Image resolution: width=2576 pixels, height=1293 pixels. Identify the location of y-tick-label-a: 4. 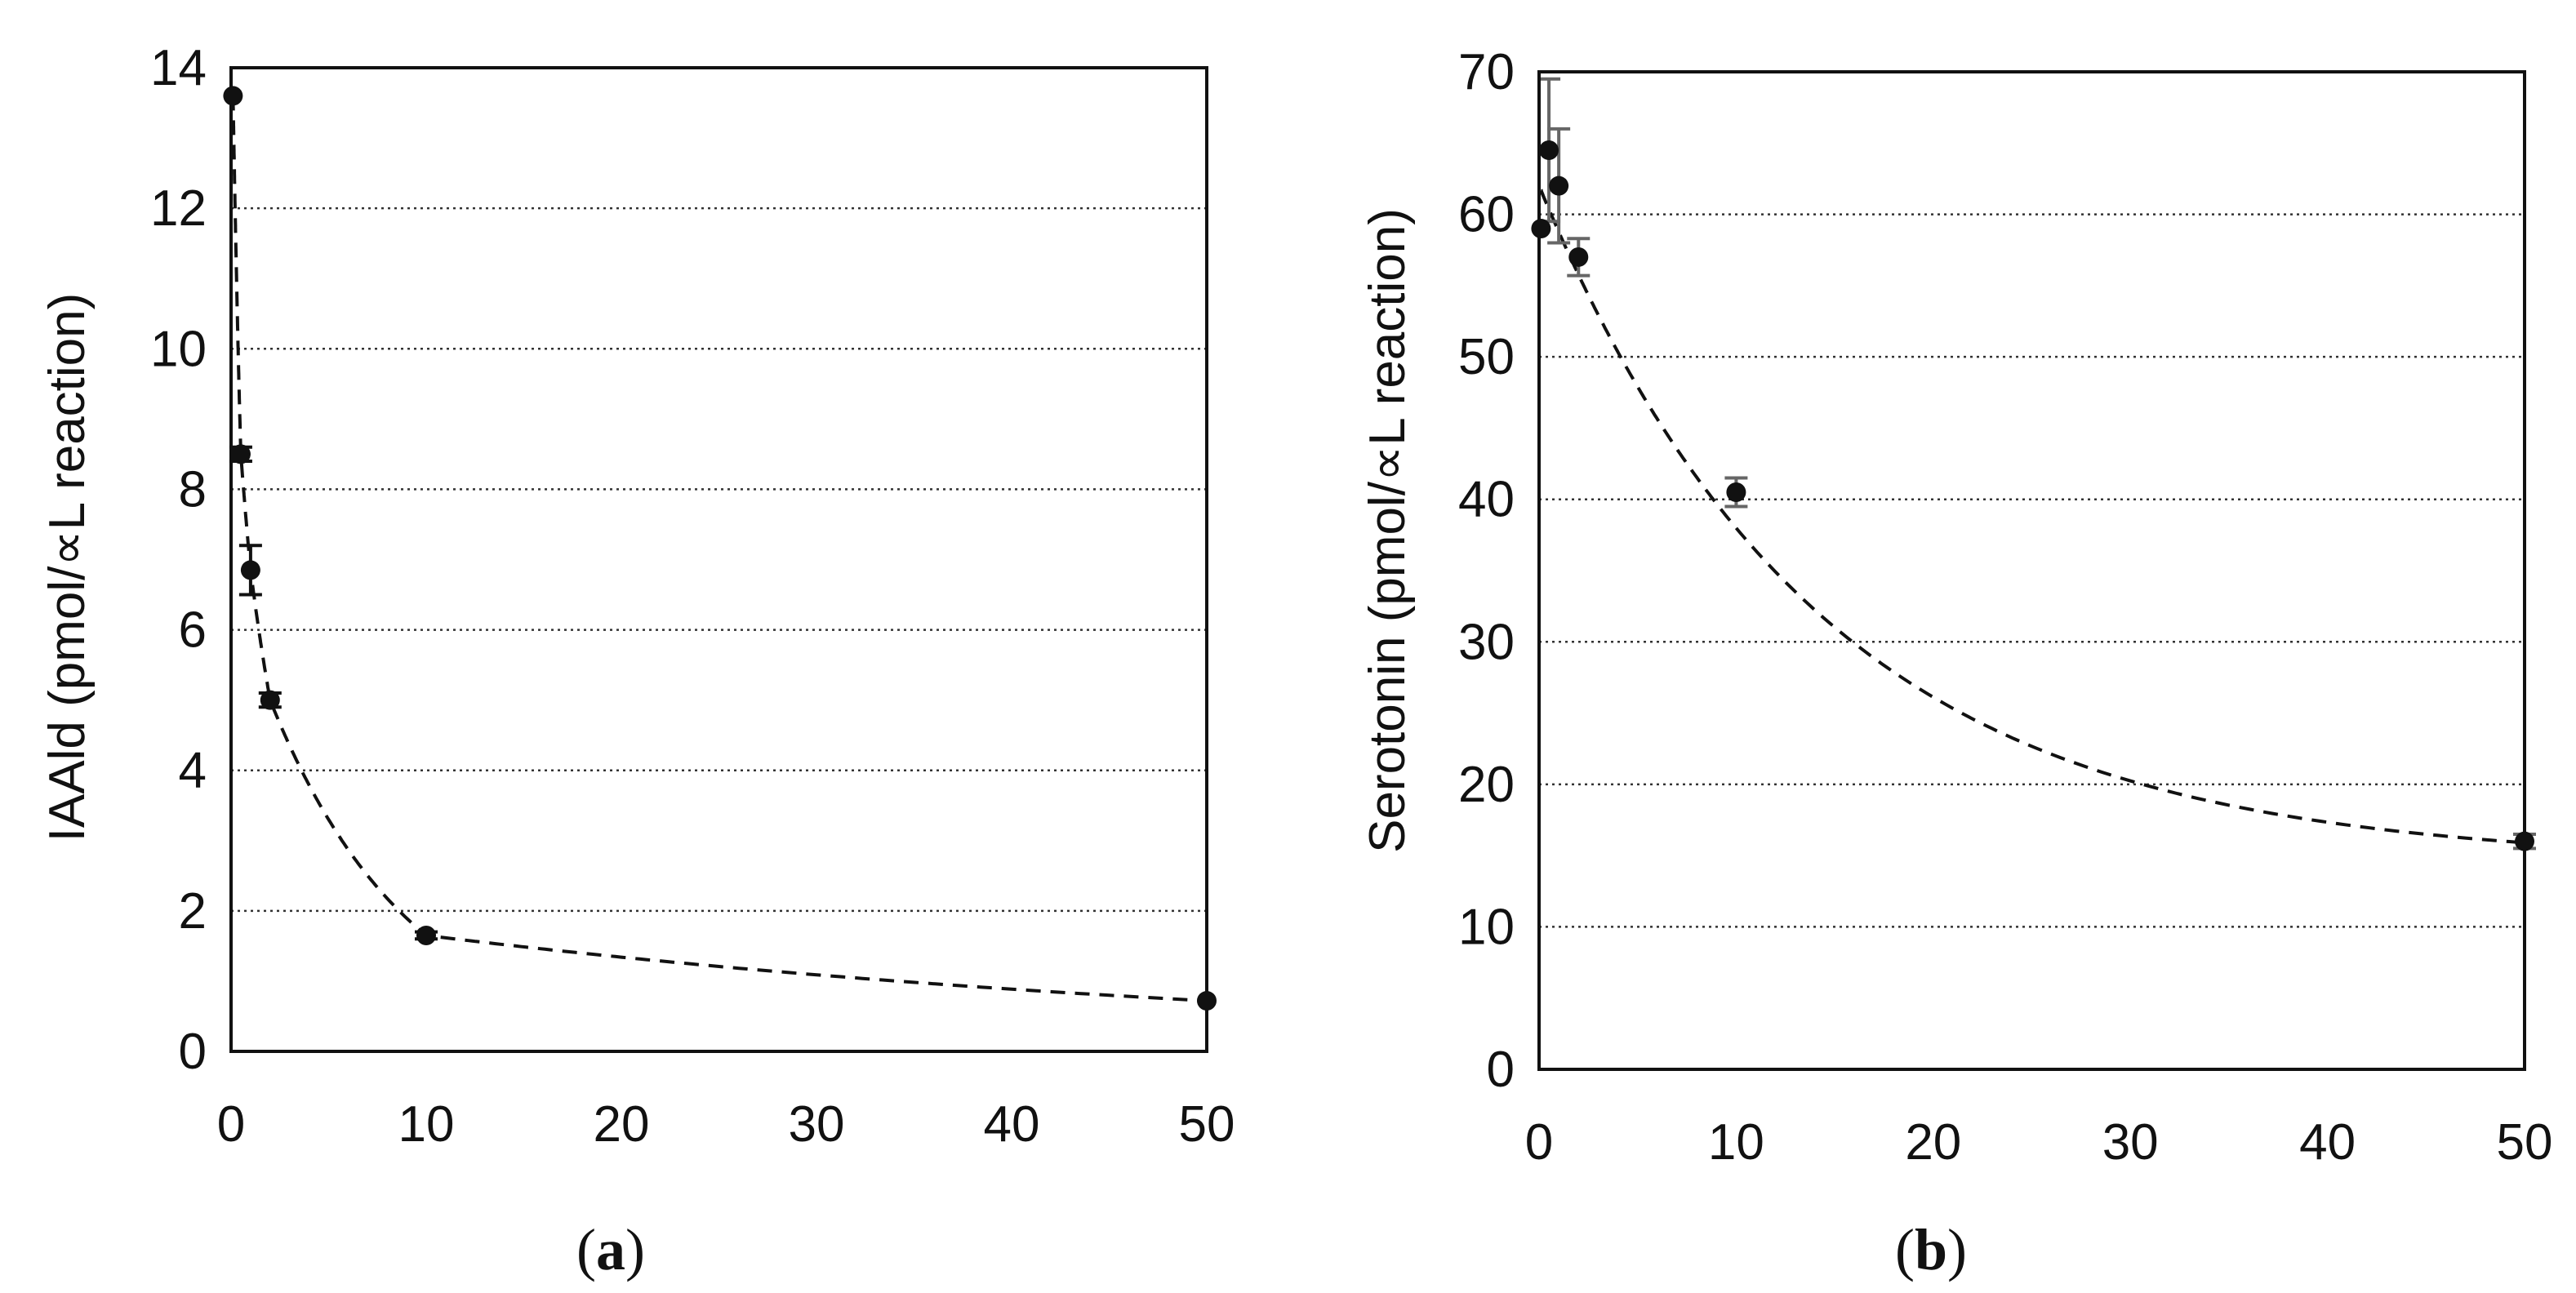
(193, 771).